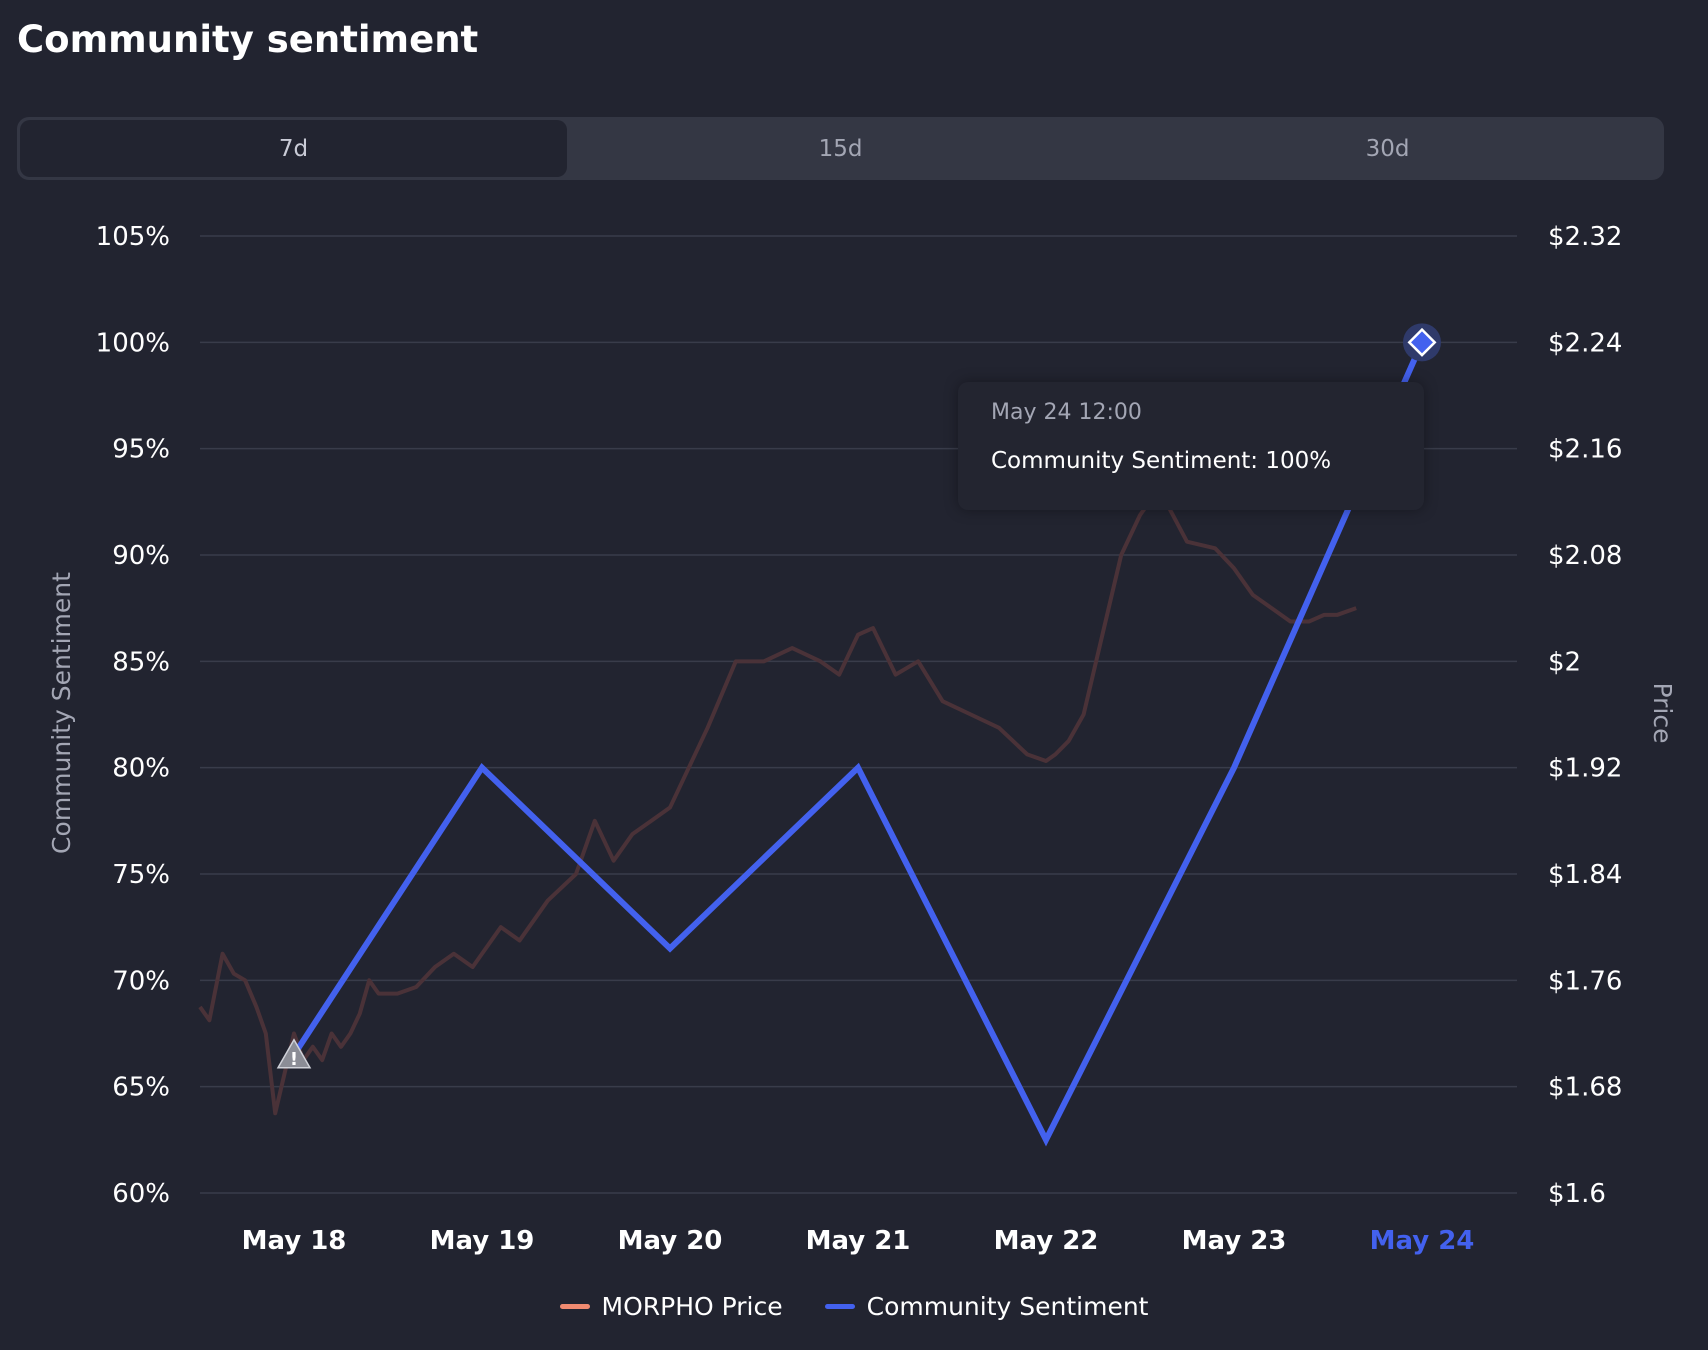 The image size is (1708, 1350). I want to click on sentiment-point, so click(1422, 342).